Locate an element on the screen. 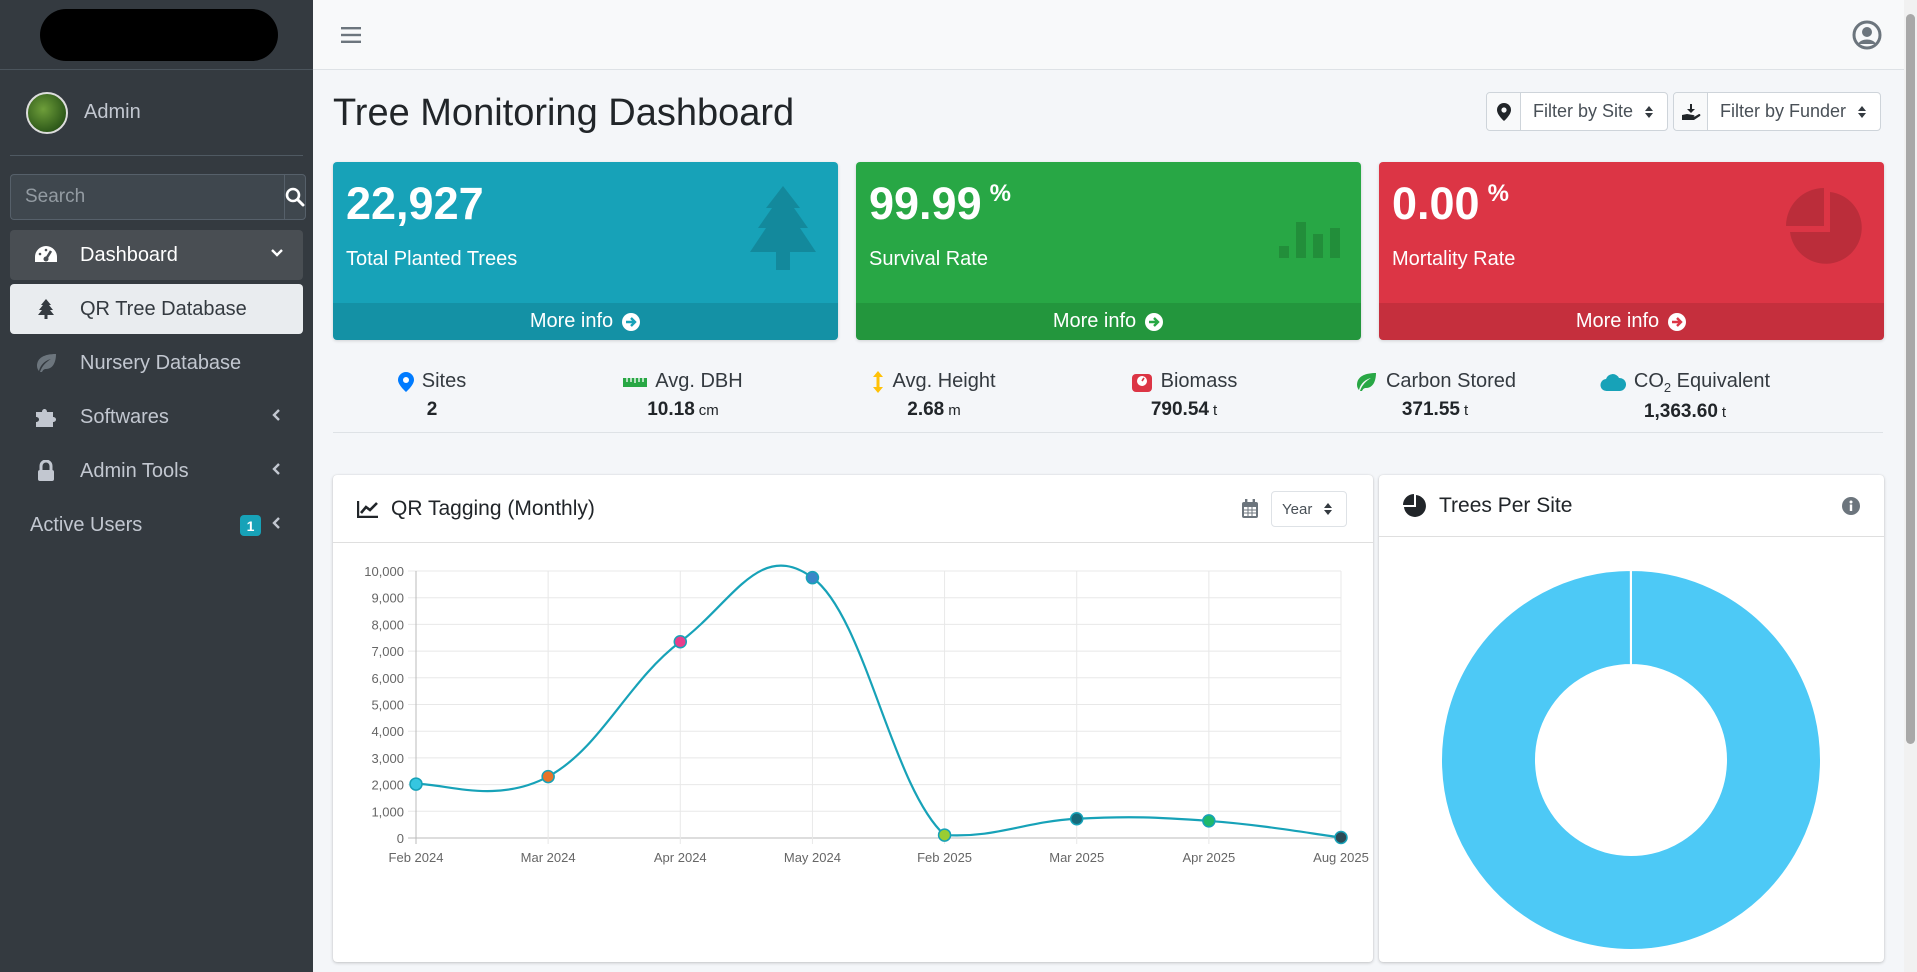 This screenshot has height=972, width=1917. sidebar-item-label: Admin Tools is located at coordinates (134, 470).